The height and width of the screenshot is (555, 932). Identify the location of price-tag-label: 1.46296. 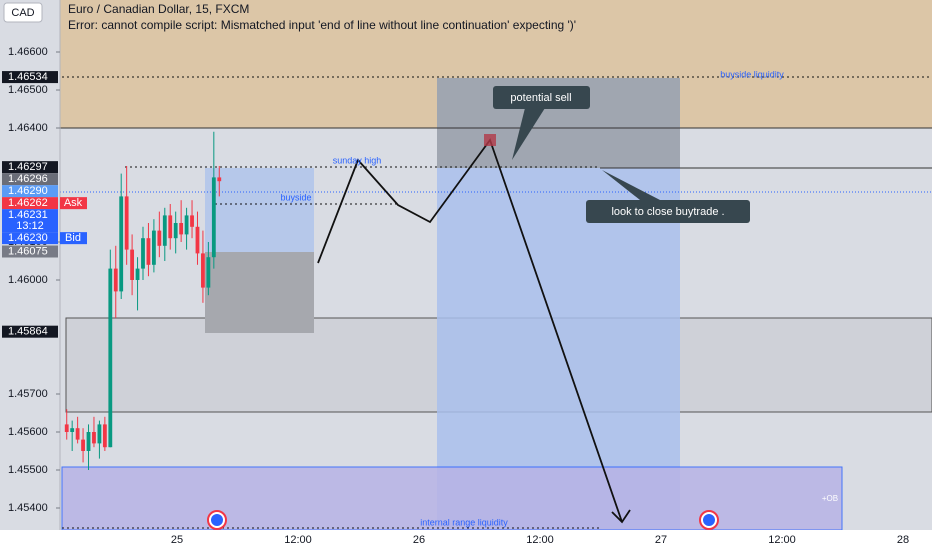
(28, 179).